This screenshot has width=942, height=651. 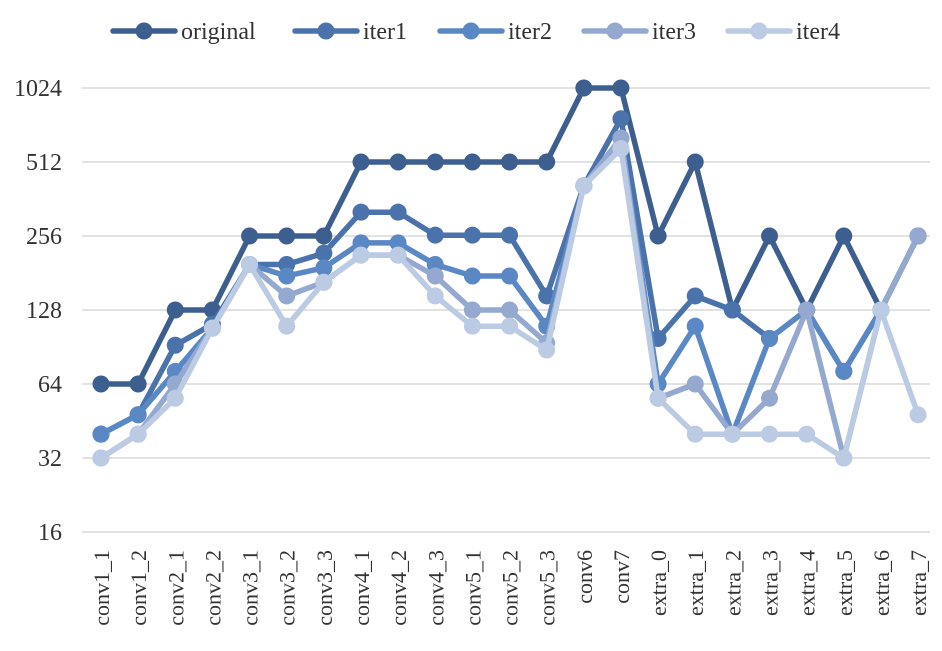 I want to click on x-tick-label: conv5_2, so click(x=510, y=588).